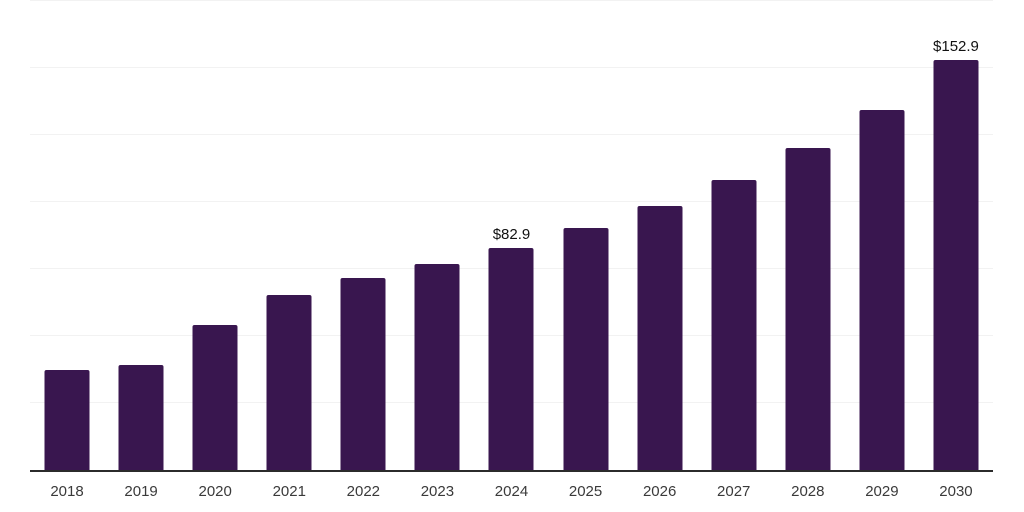  I want to click on bar-slot-2019, so click(141, 235).